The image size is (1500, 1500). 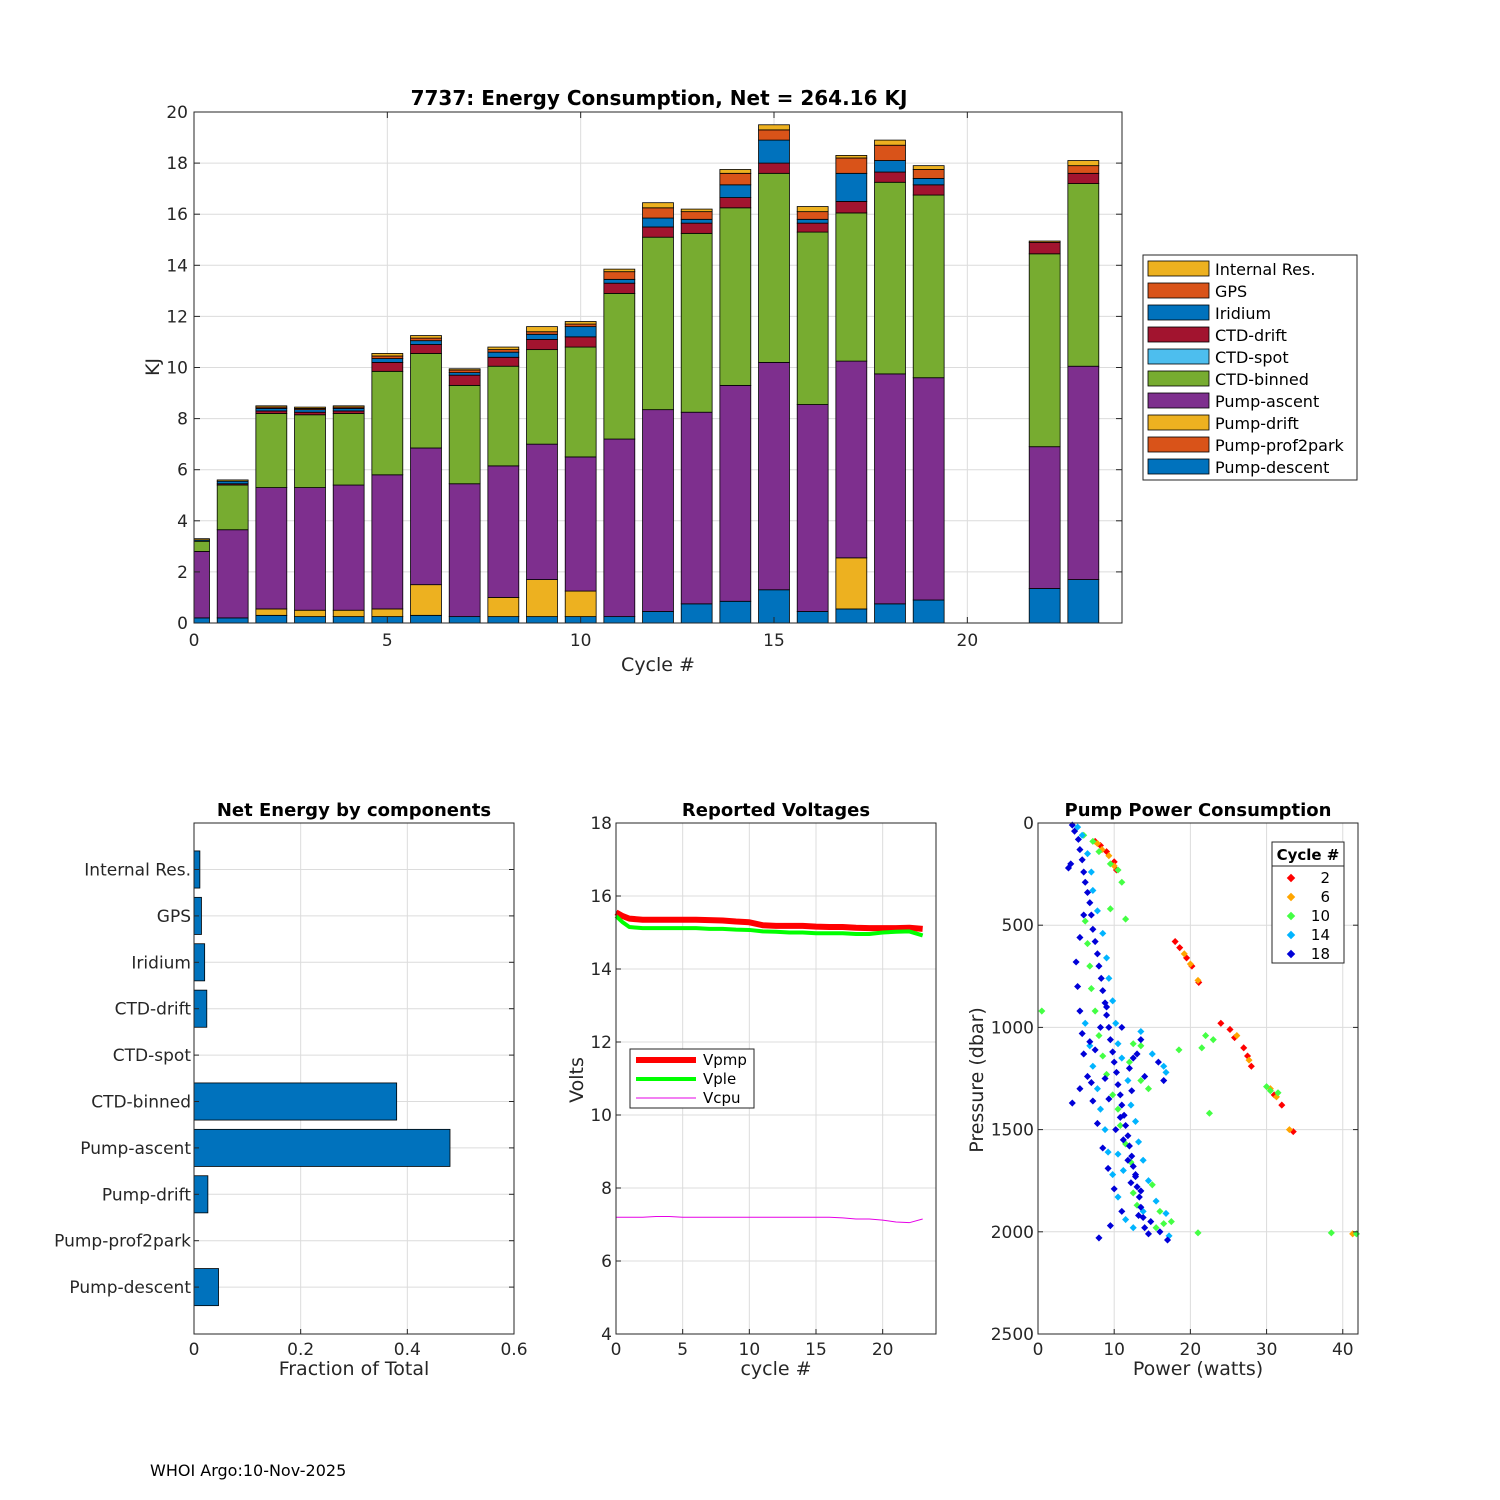 I want to click on voltages-chart-ticks: 0 5 10 15 20 4 6 8 10 12 14 16 18, so click(x=741, y=1087).